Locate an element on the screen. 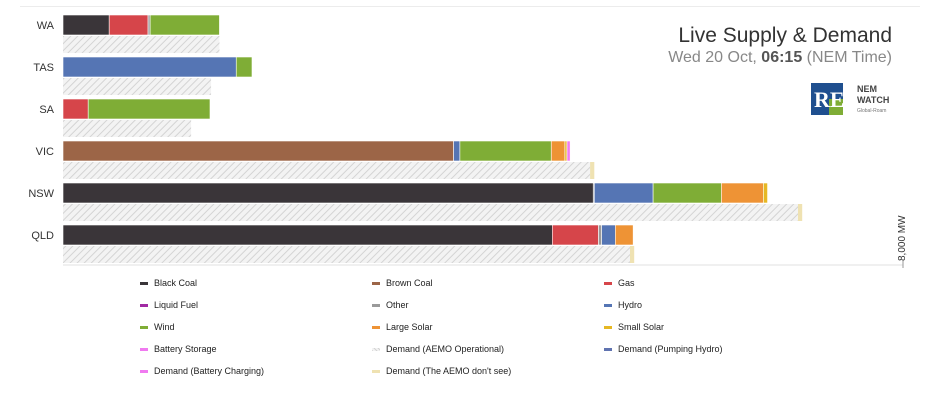 The width and height of the screenshot is (943, 406). region-label-tas: TAS is located at coordinates (43, 68).